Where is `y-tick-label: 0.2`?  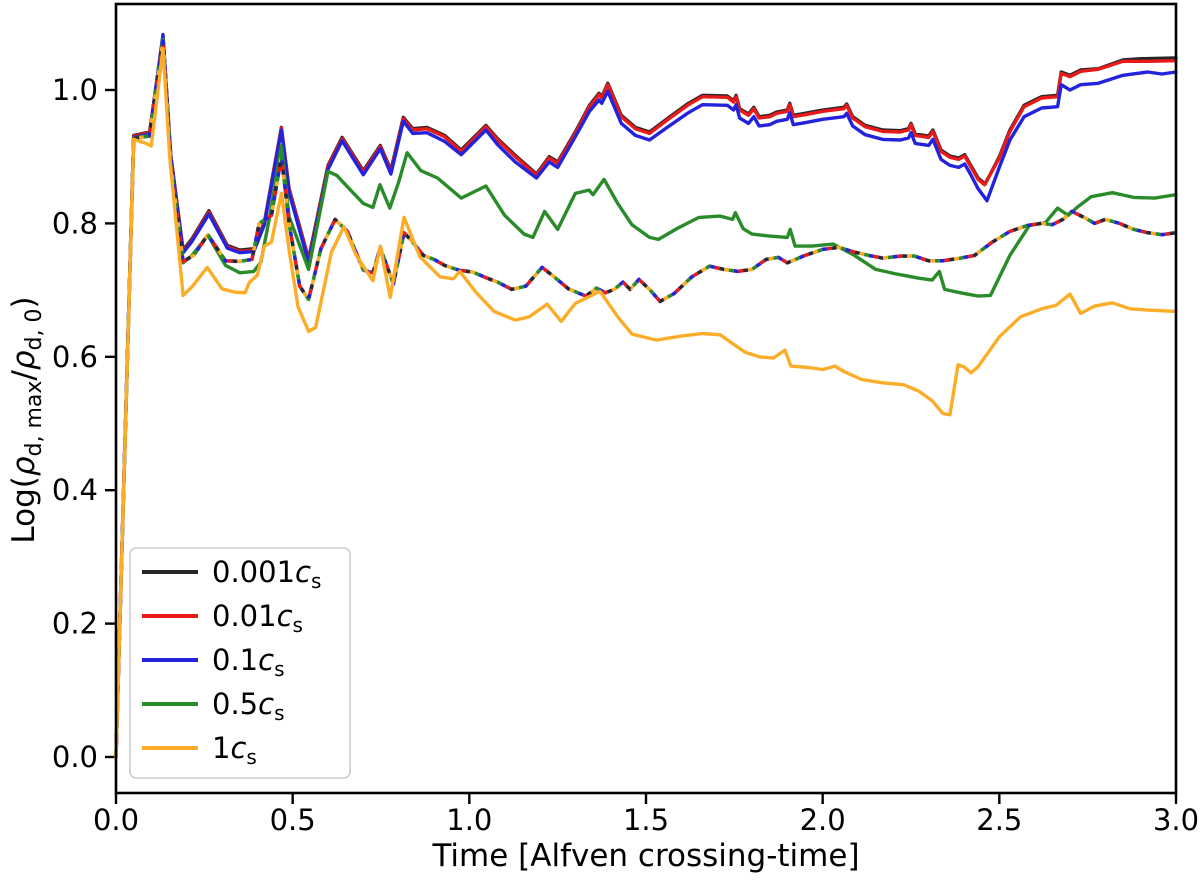
y-tick-label: 0.2 is located at coordinates (75, 624).